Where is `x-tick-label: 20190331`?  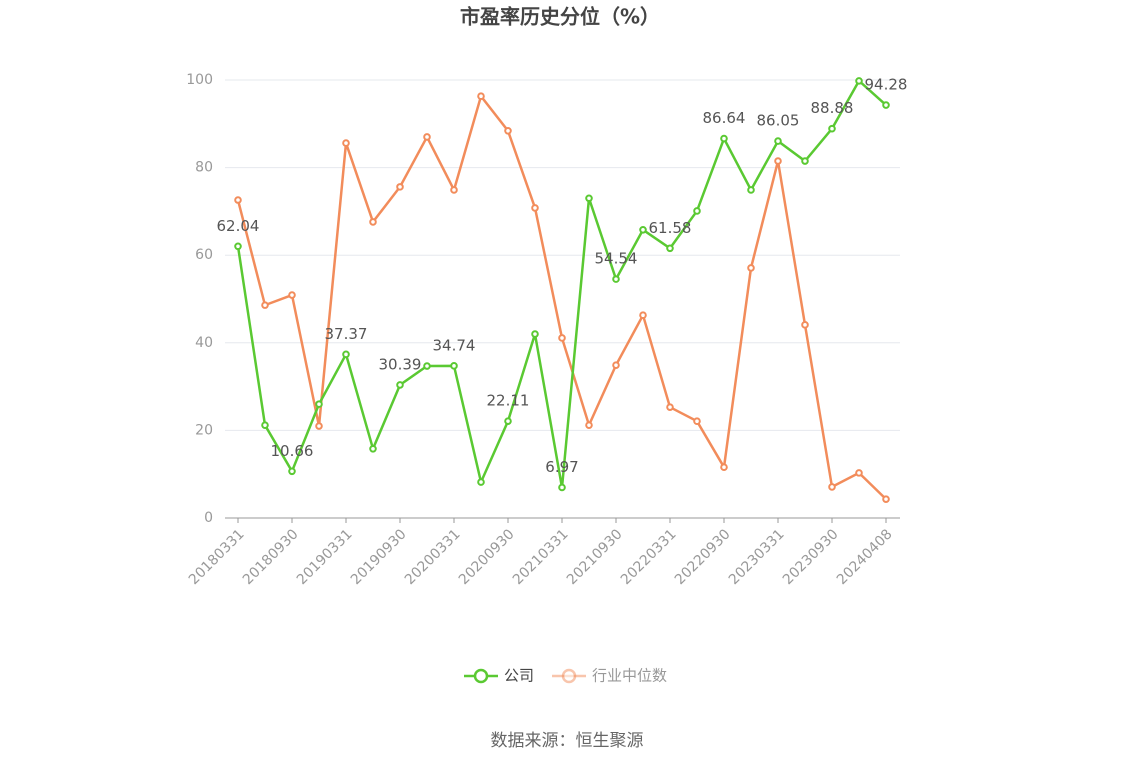
x-tick-label: 20190331 is located at coordinates (325, 557).